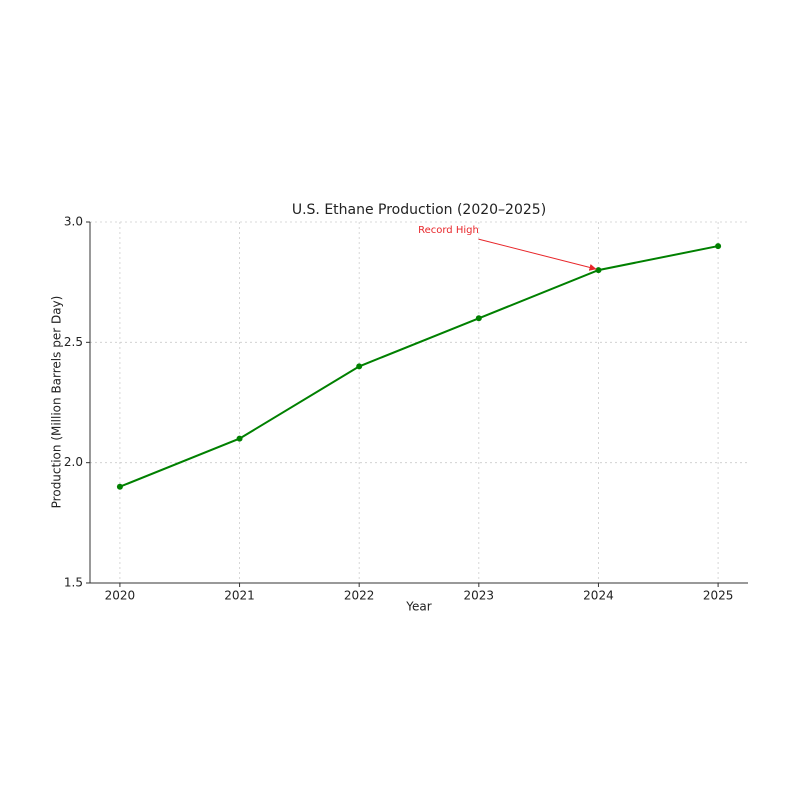  What do you see at coordinates (73, 583) in the screenshot?
I see `y-tick-label: 1.5` at bounding box center [73, 583].